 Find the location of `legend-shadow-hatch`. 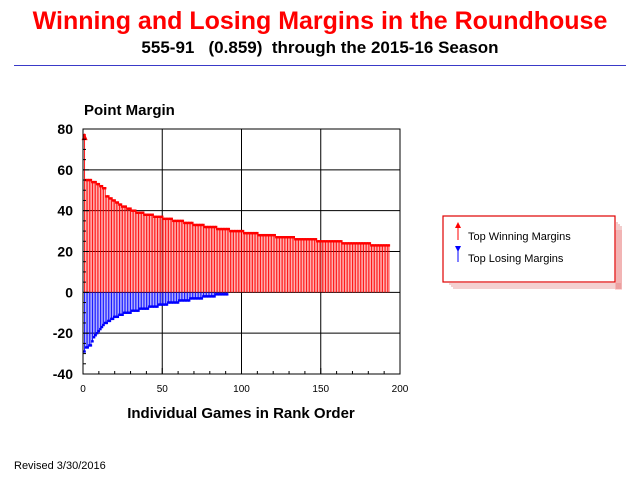

legend-shadow-hatch is located at coordinates (535, 255).